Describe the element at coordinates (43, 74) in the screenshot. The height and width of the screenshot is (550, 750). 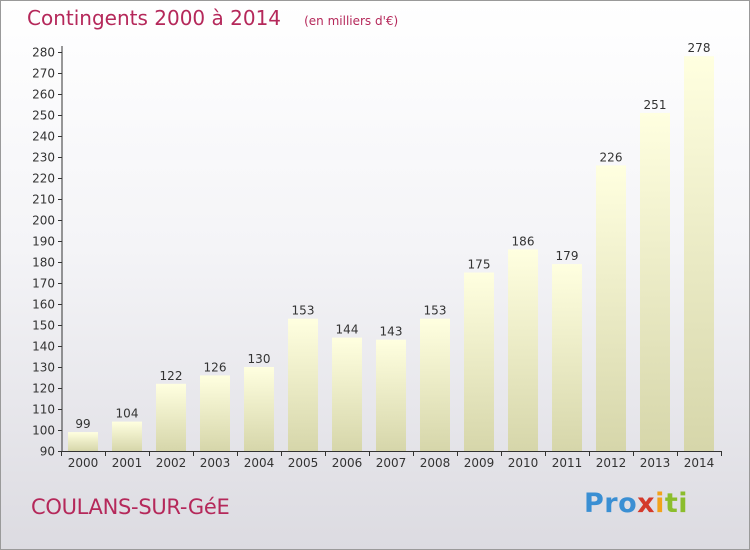
I see `y-tick-label: 270` at that location.